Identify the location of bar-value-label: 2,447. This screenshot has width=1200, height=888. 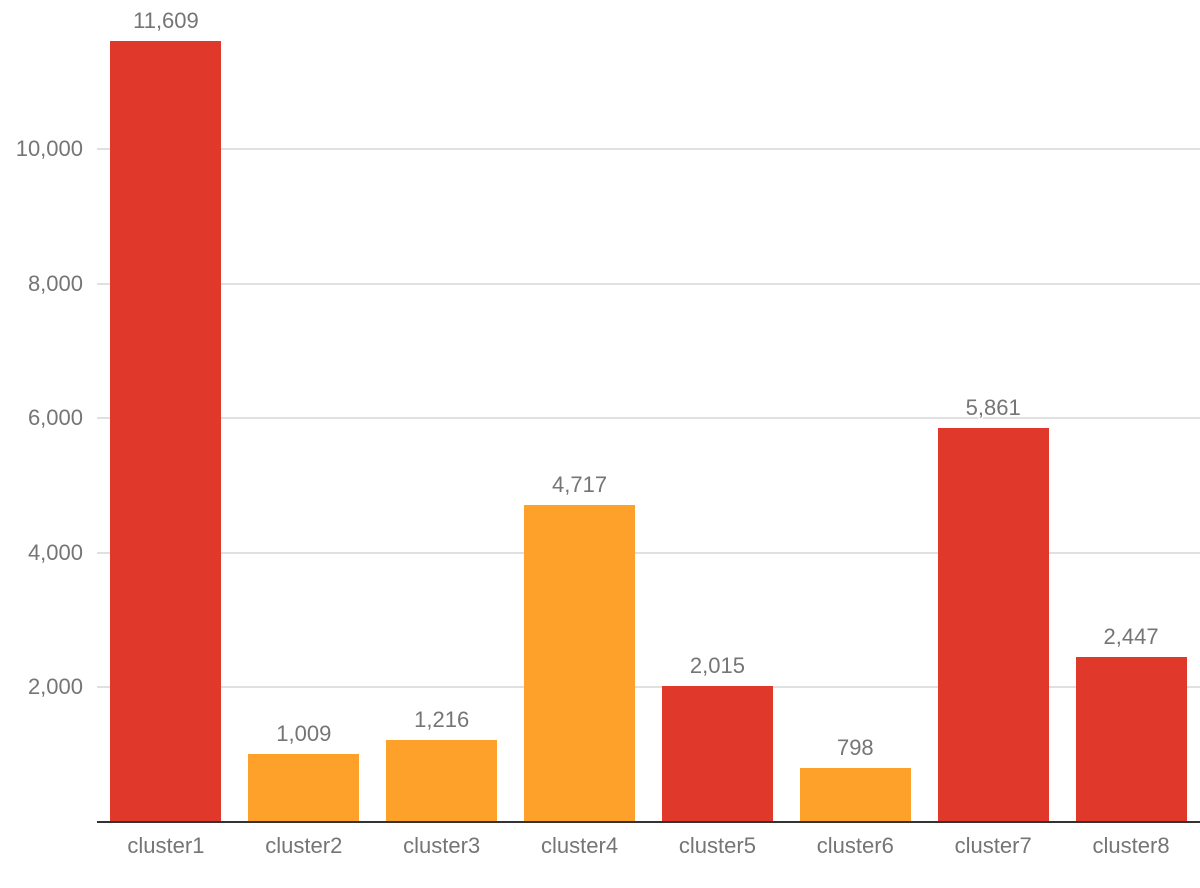
(1131, 637).